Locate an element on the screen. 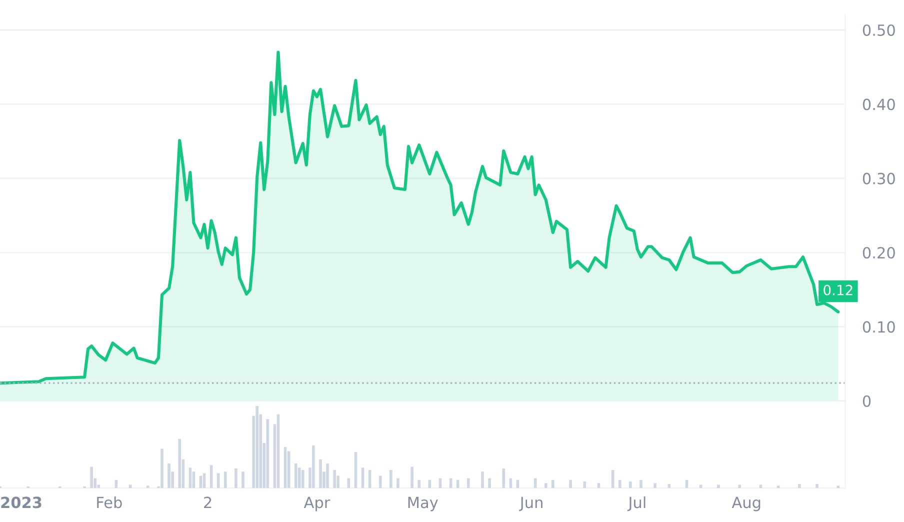  x-tick-label: Feb is located at coordinates (109, 502).